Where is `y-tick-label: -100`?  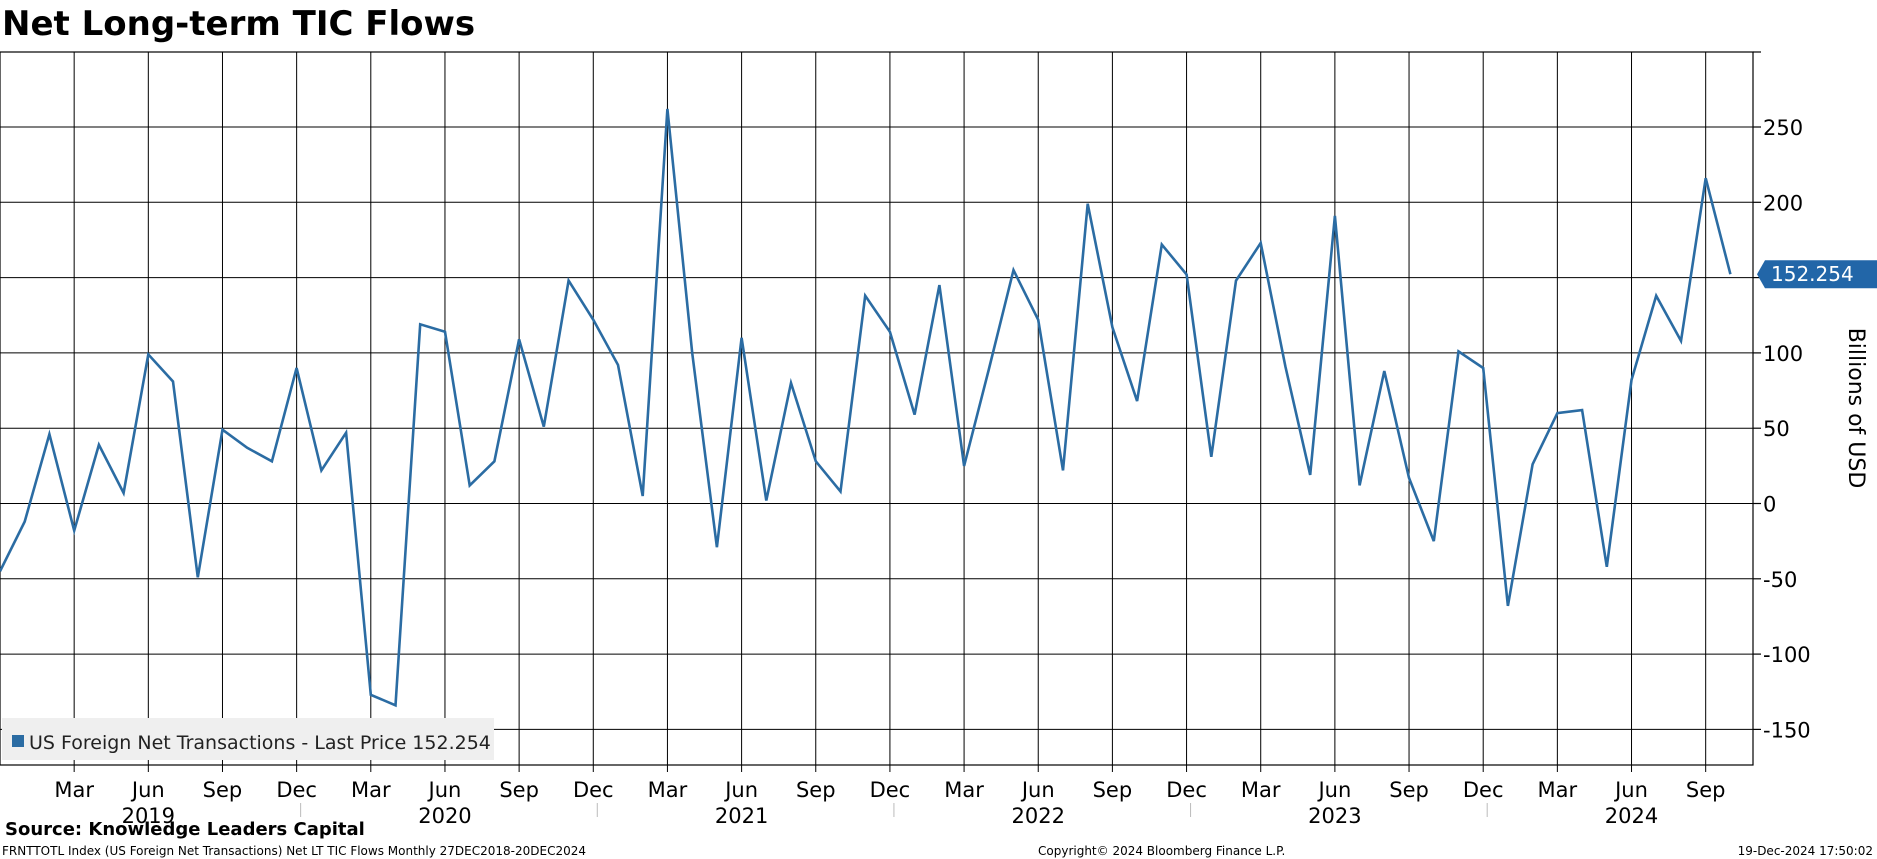
y-tick-label: -100 is located at coordinates (1787, 655).